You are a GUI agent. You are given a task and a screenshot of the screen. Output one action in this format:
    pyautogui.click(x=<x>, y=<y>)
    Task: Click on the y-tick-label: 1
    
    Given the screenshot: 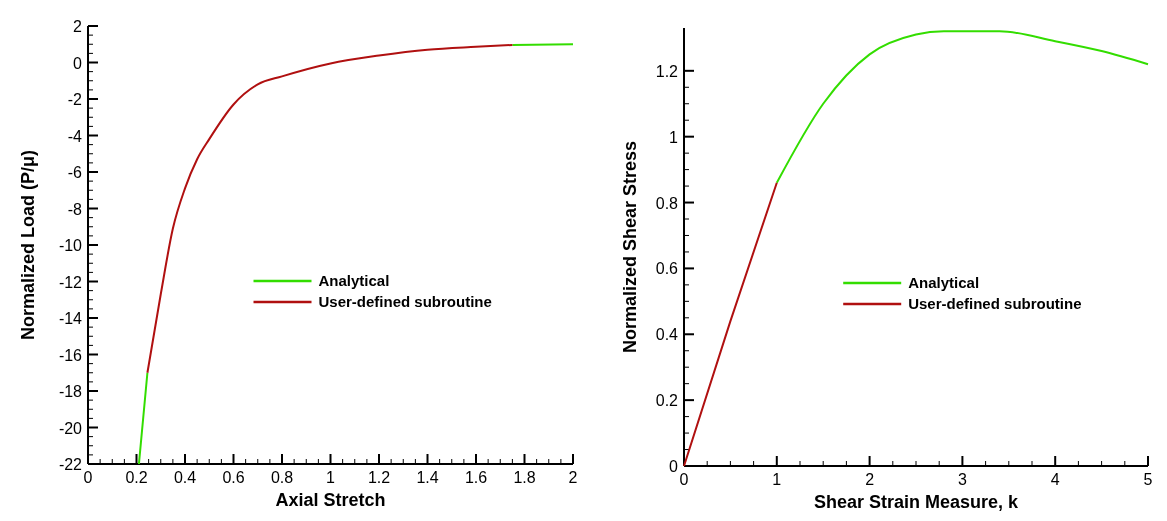 What is the action you would take?
    pyautogui.click(x=674, y=137)
    